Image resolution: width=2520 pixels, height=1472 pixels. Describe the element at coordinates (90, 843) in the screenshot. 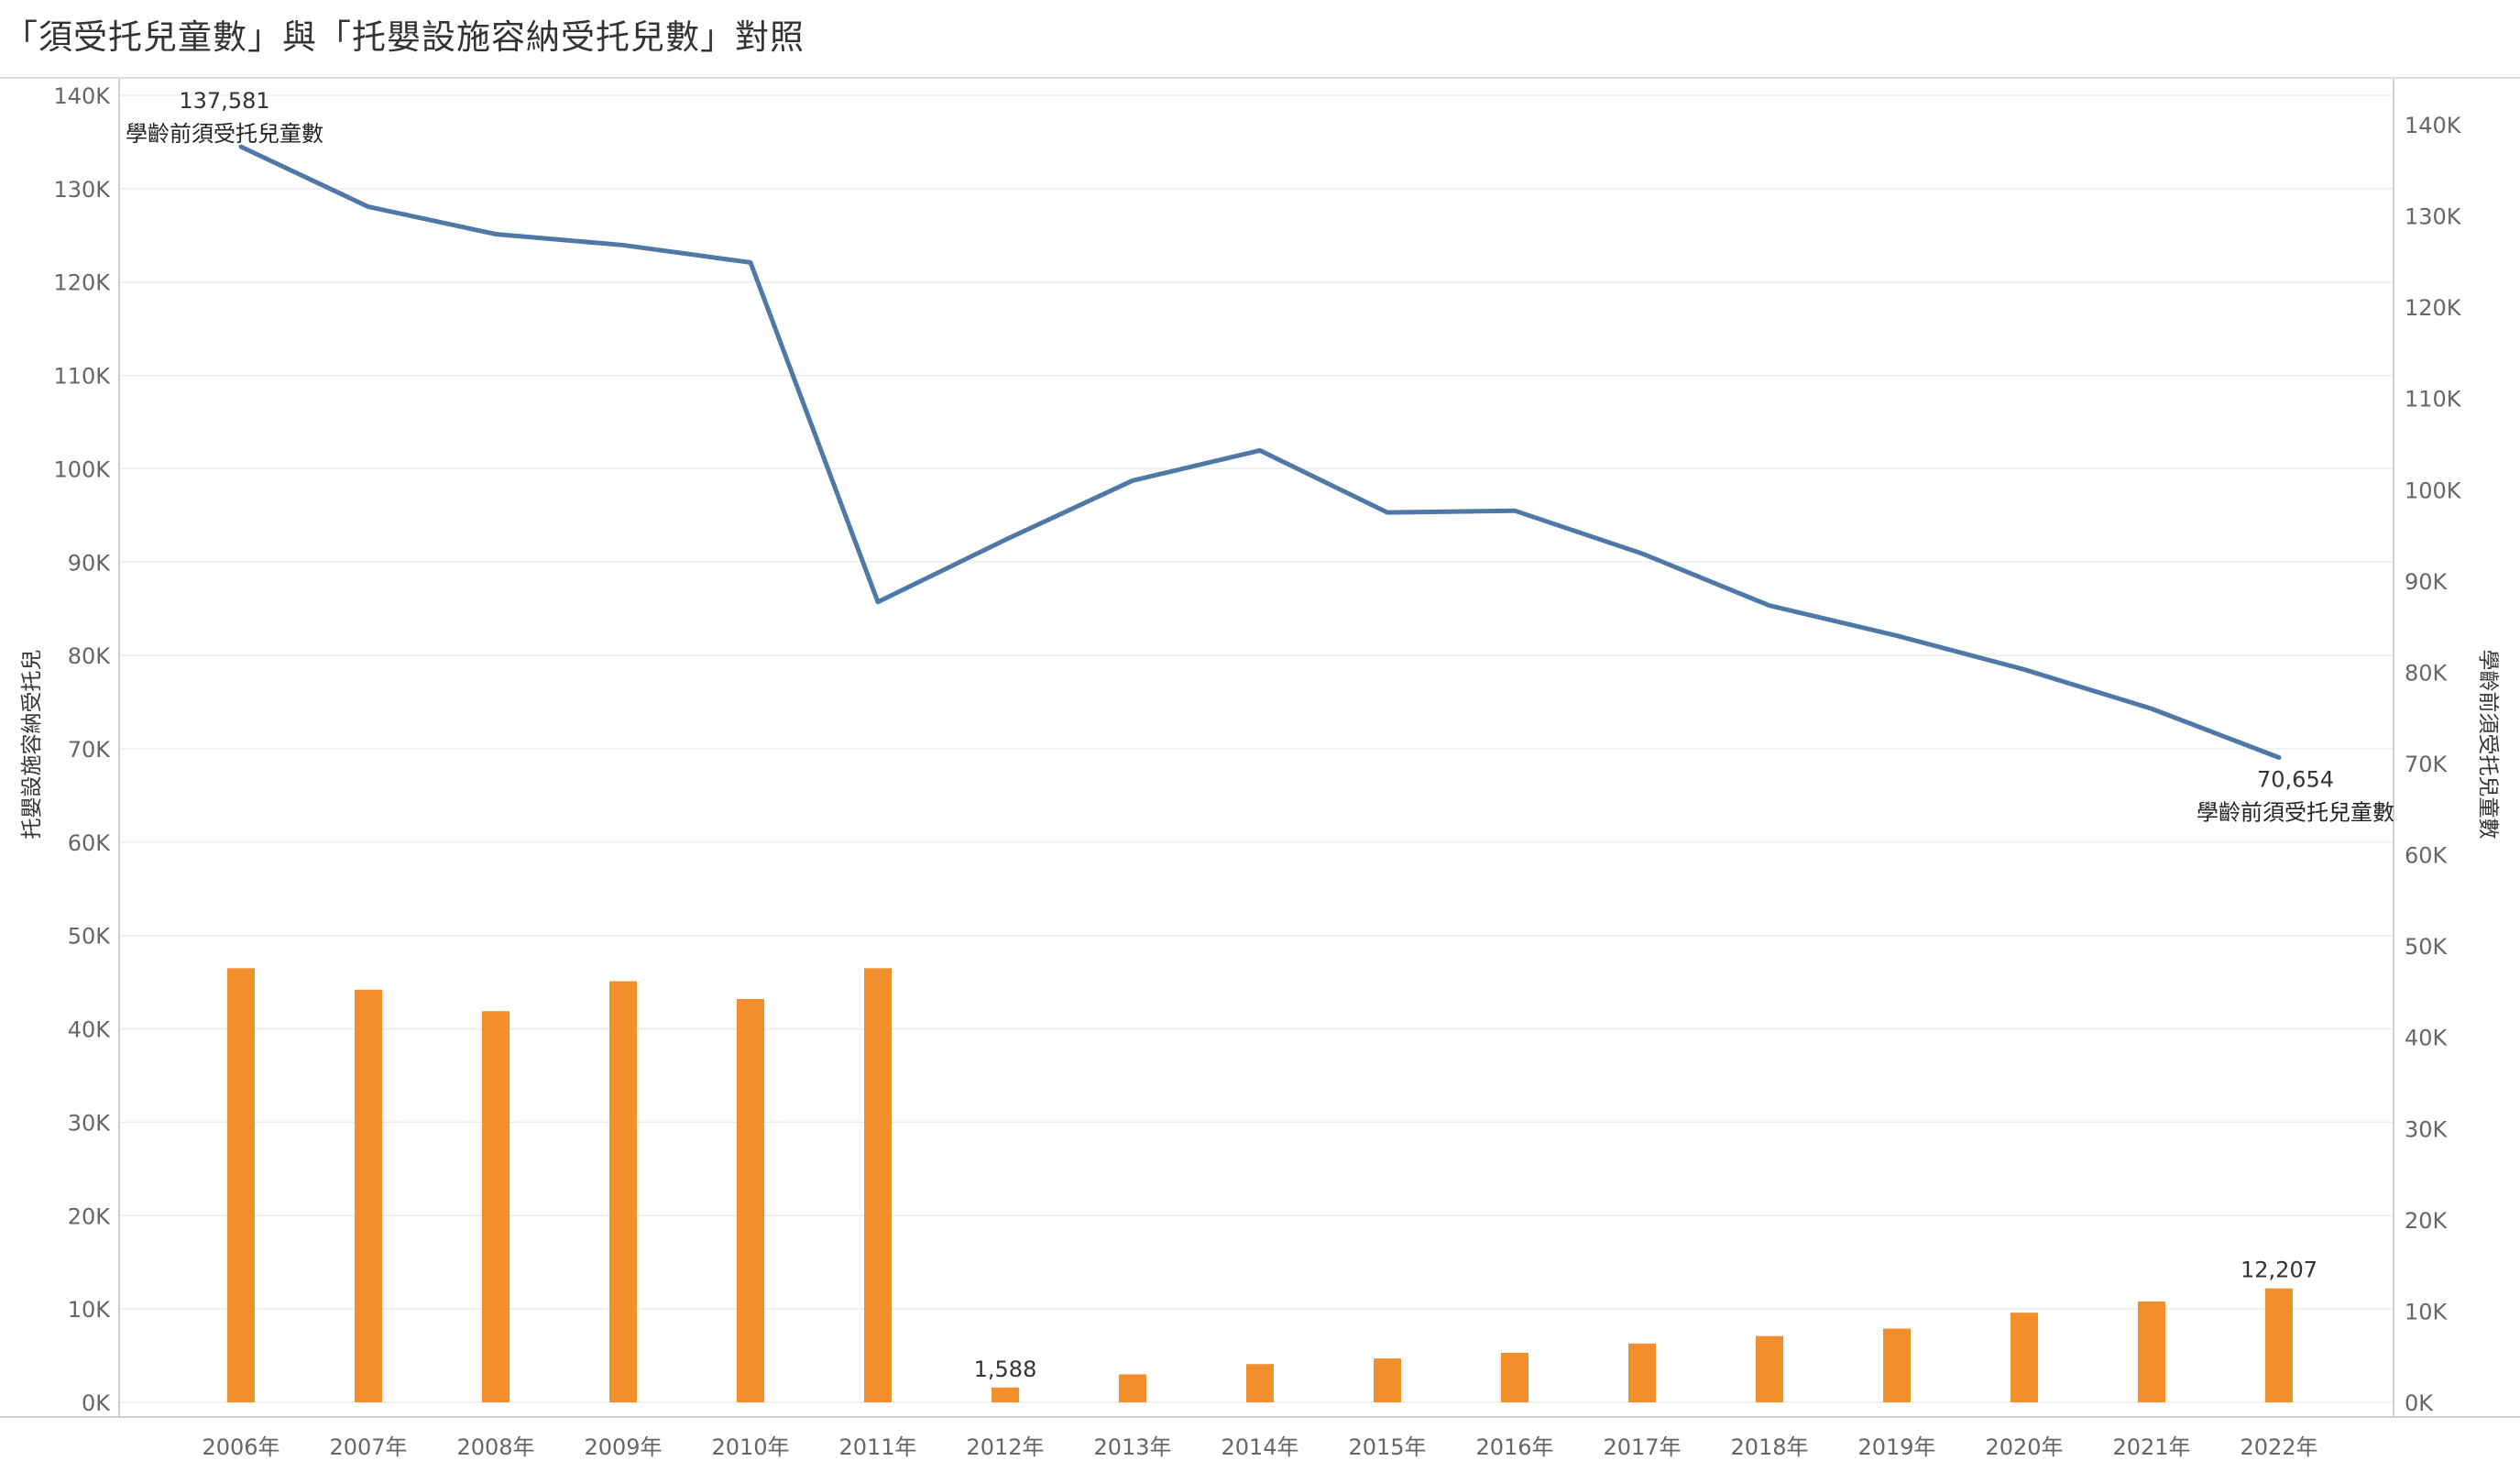

I see `y-left-tick-label: 60K` at that location.